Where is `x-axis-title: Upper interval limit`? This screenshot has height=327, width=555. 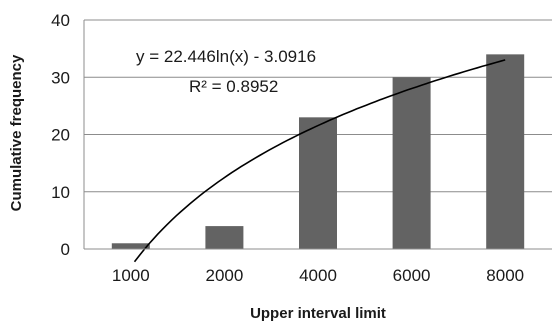
x-axis-title: Upper interval limit is located at coordinates (318, 313).